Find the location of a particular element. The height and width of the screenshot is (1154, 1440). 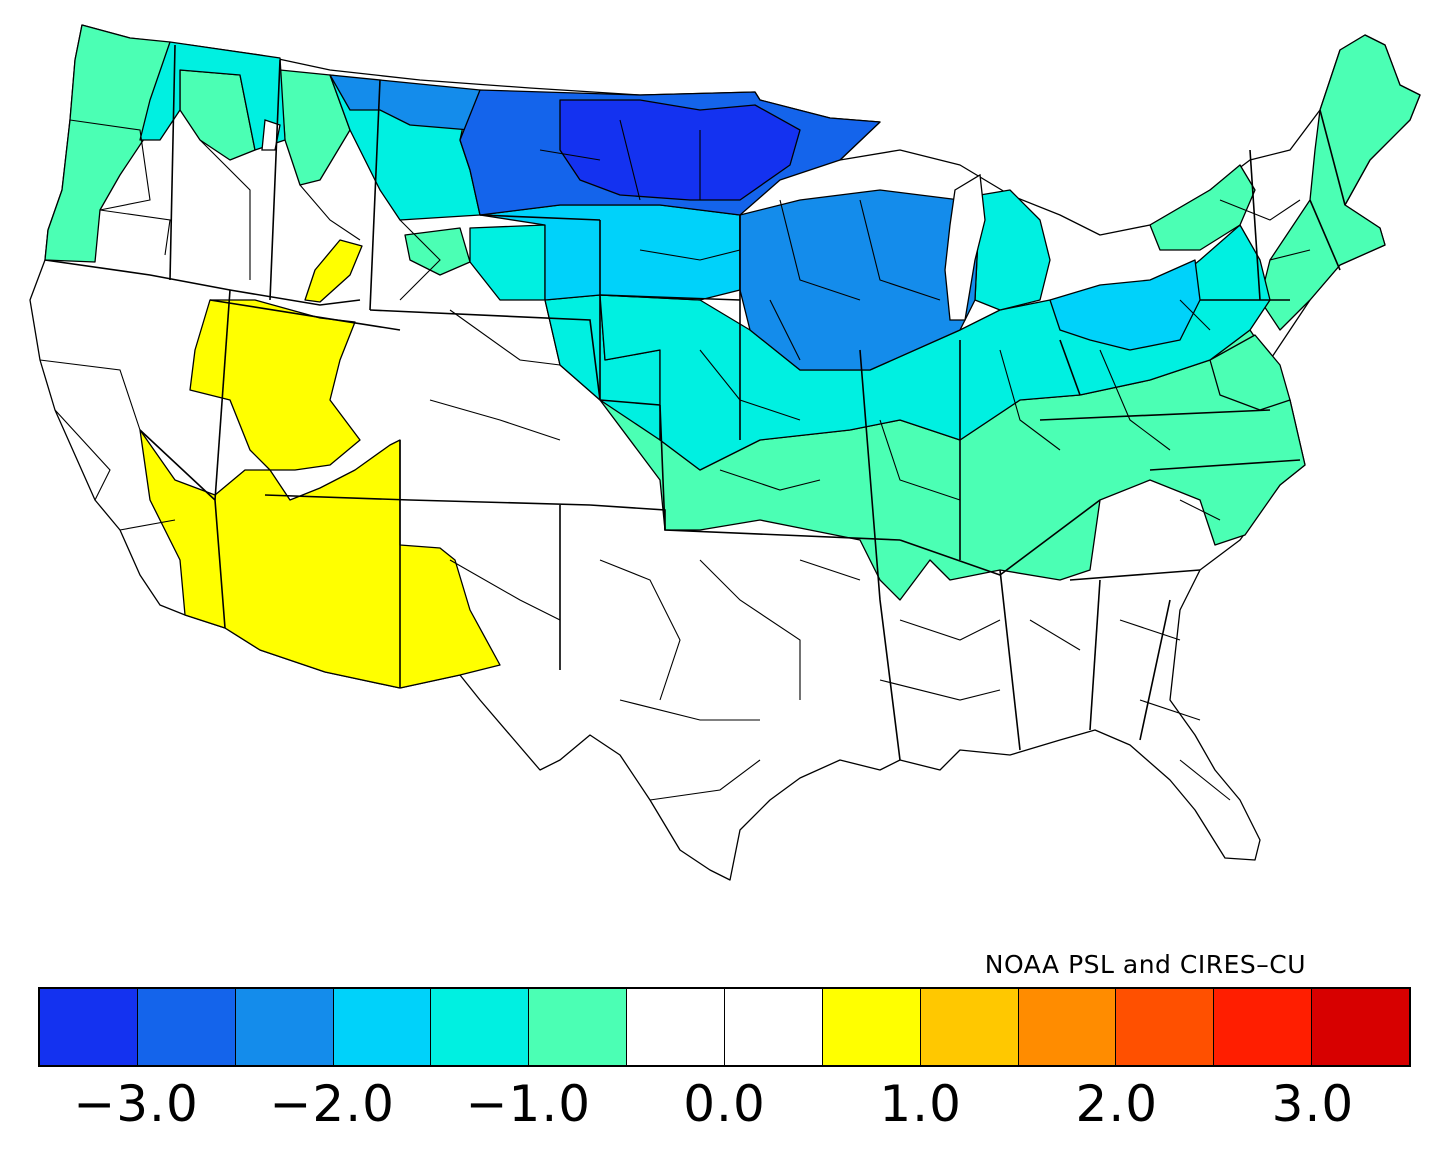

upper-midwest-blue-region is located at coordinates (860, 280).